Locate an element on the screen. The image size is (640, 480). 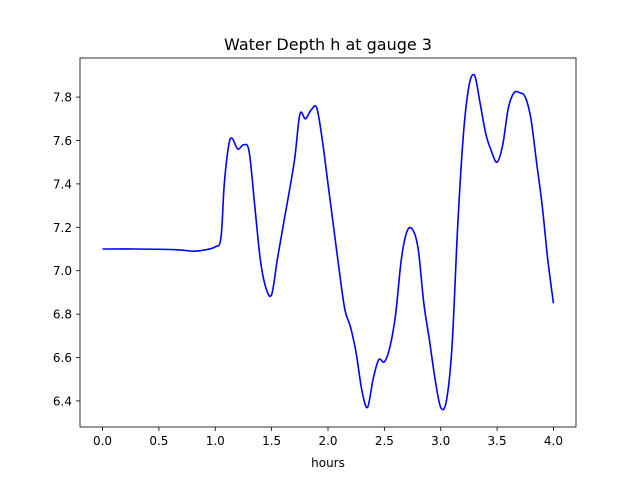
y-tick-label: 7.2 is located at coordinates (62, 228).